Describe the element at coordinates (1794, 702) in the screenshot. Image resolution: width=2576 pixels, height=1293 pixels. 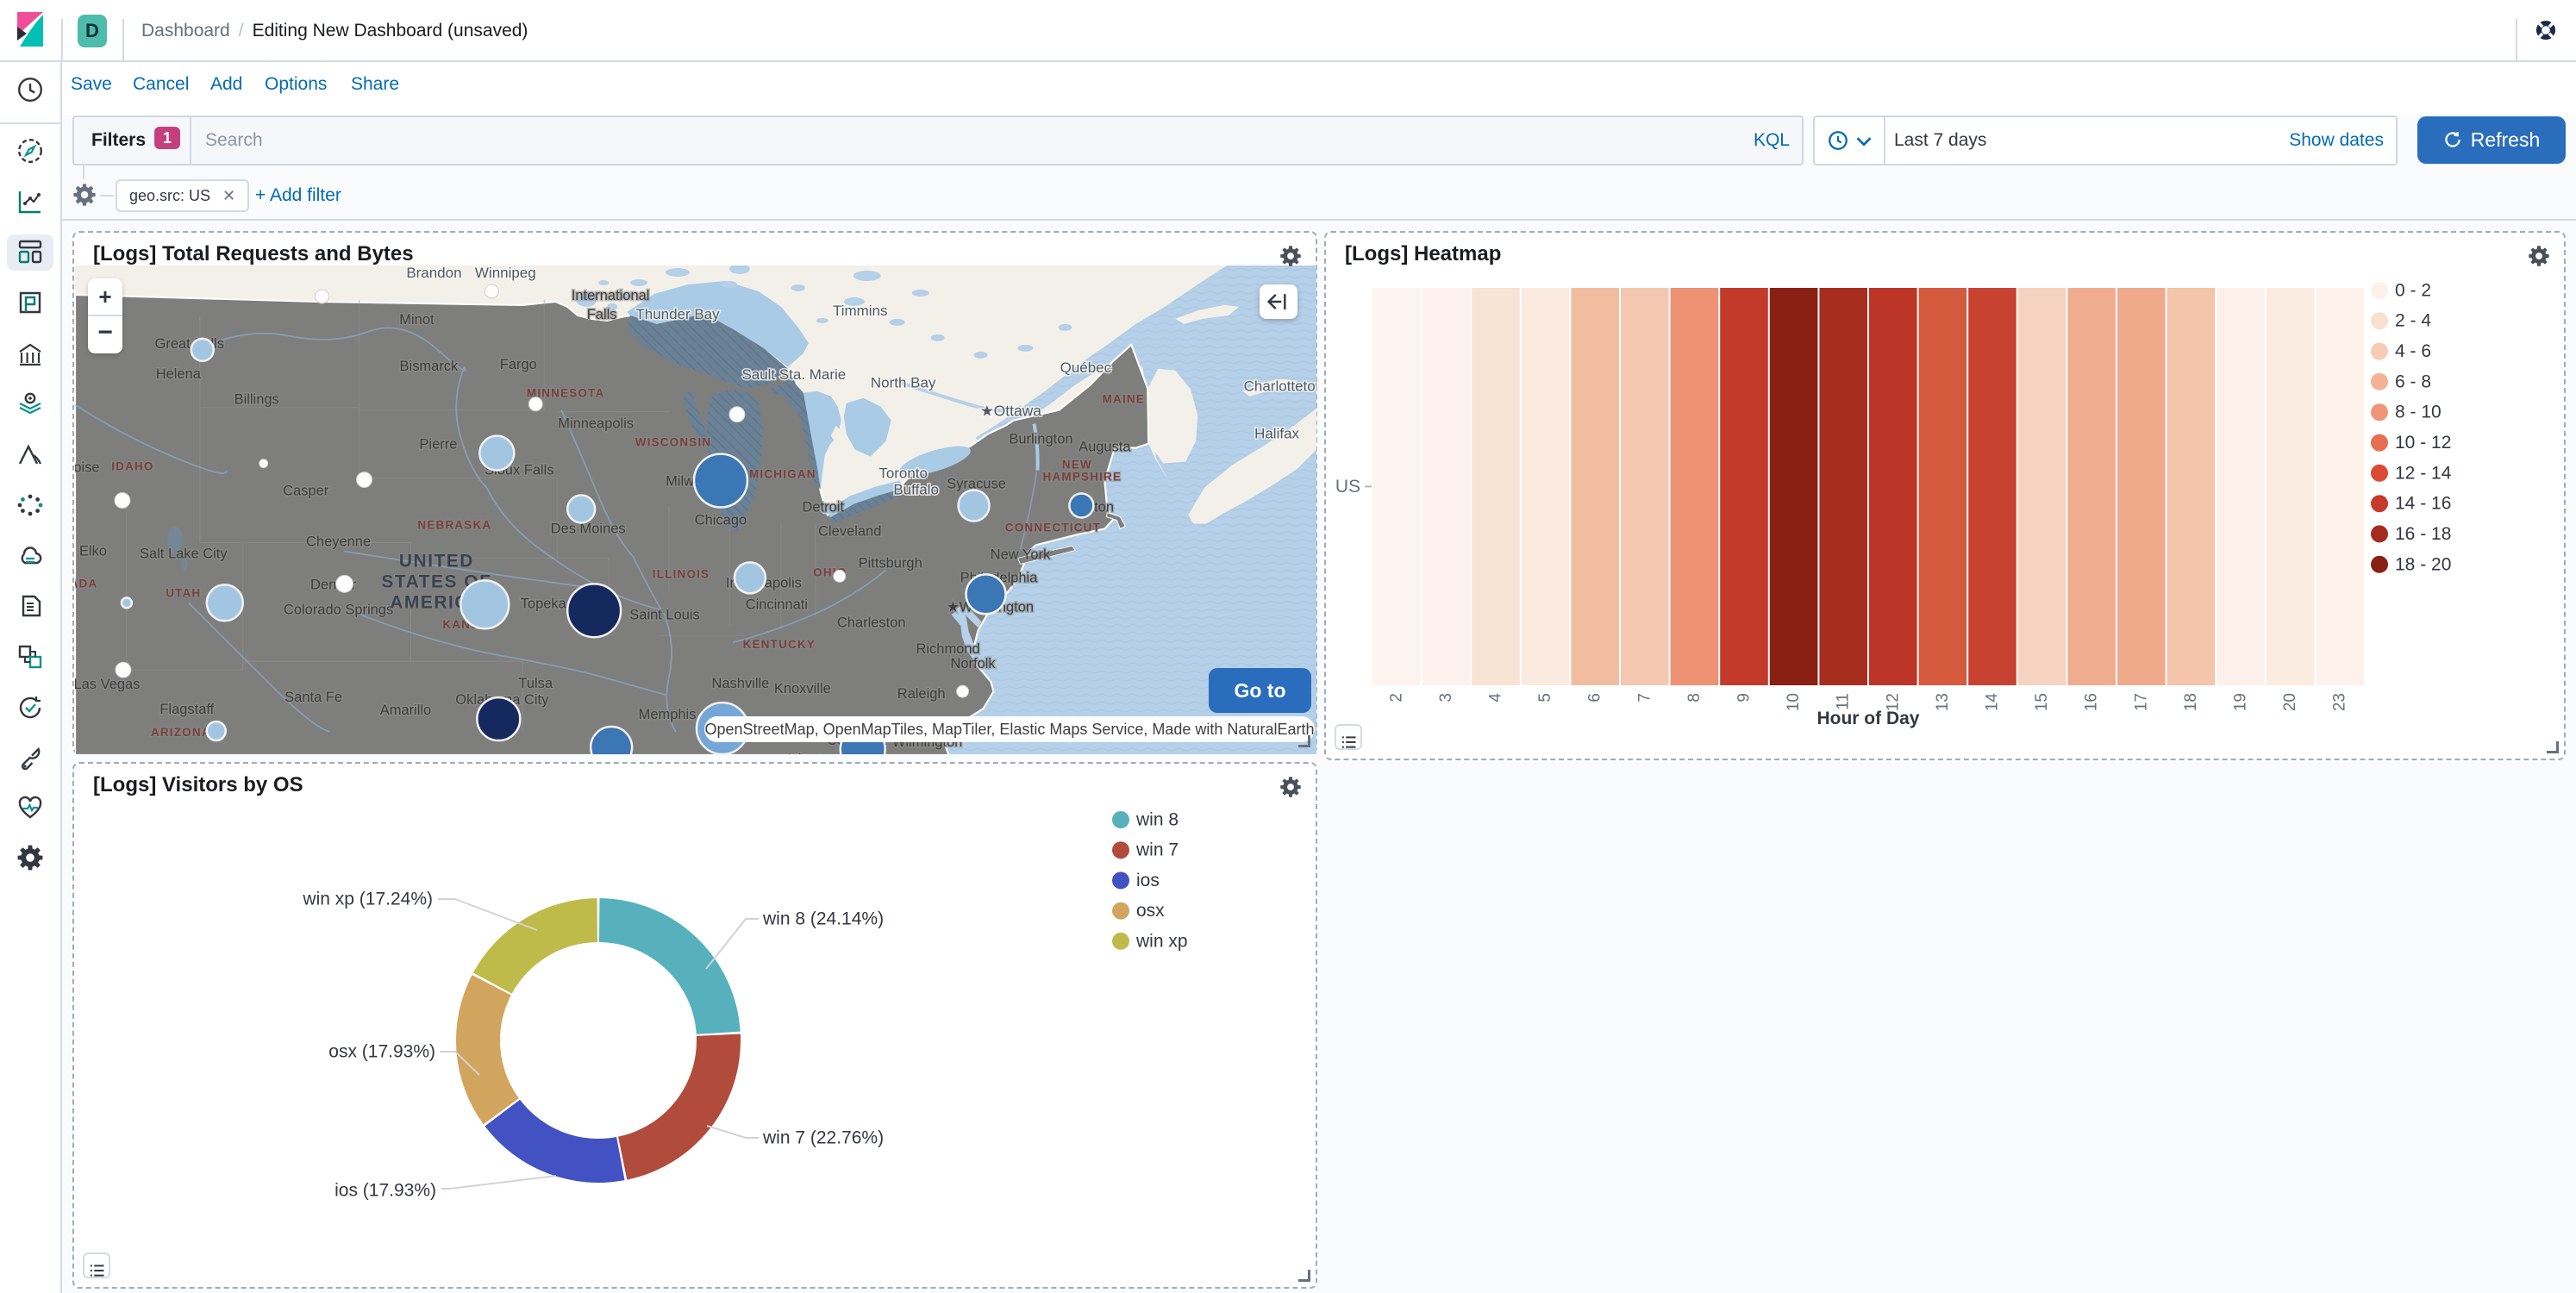
I see `svg-text: 10` at that location.